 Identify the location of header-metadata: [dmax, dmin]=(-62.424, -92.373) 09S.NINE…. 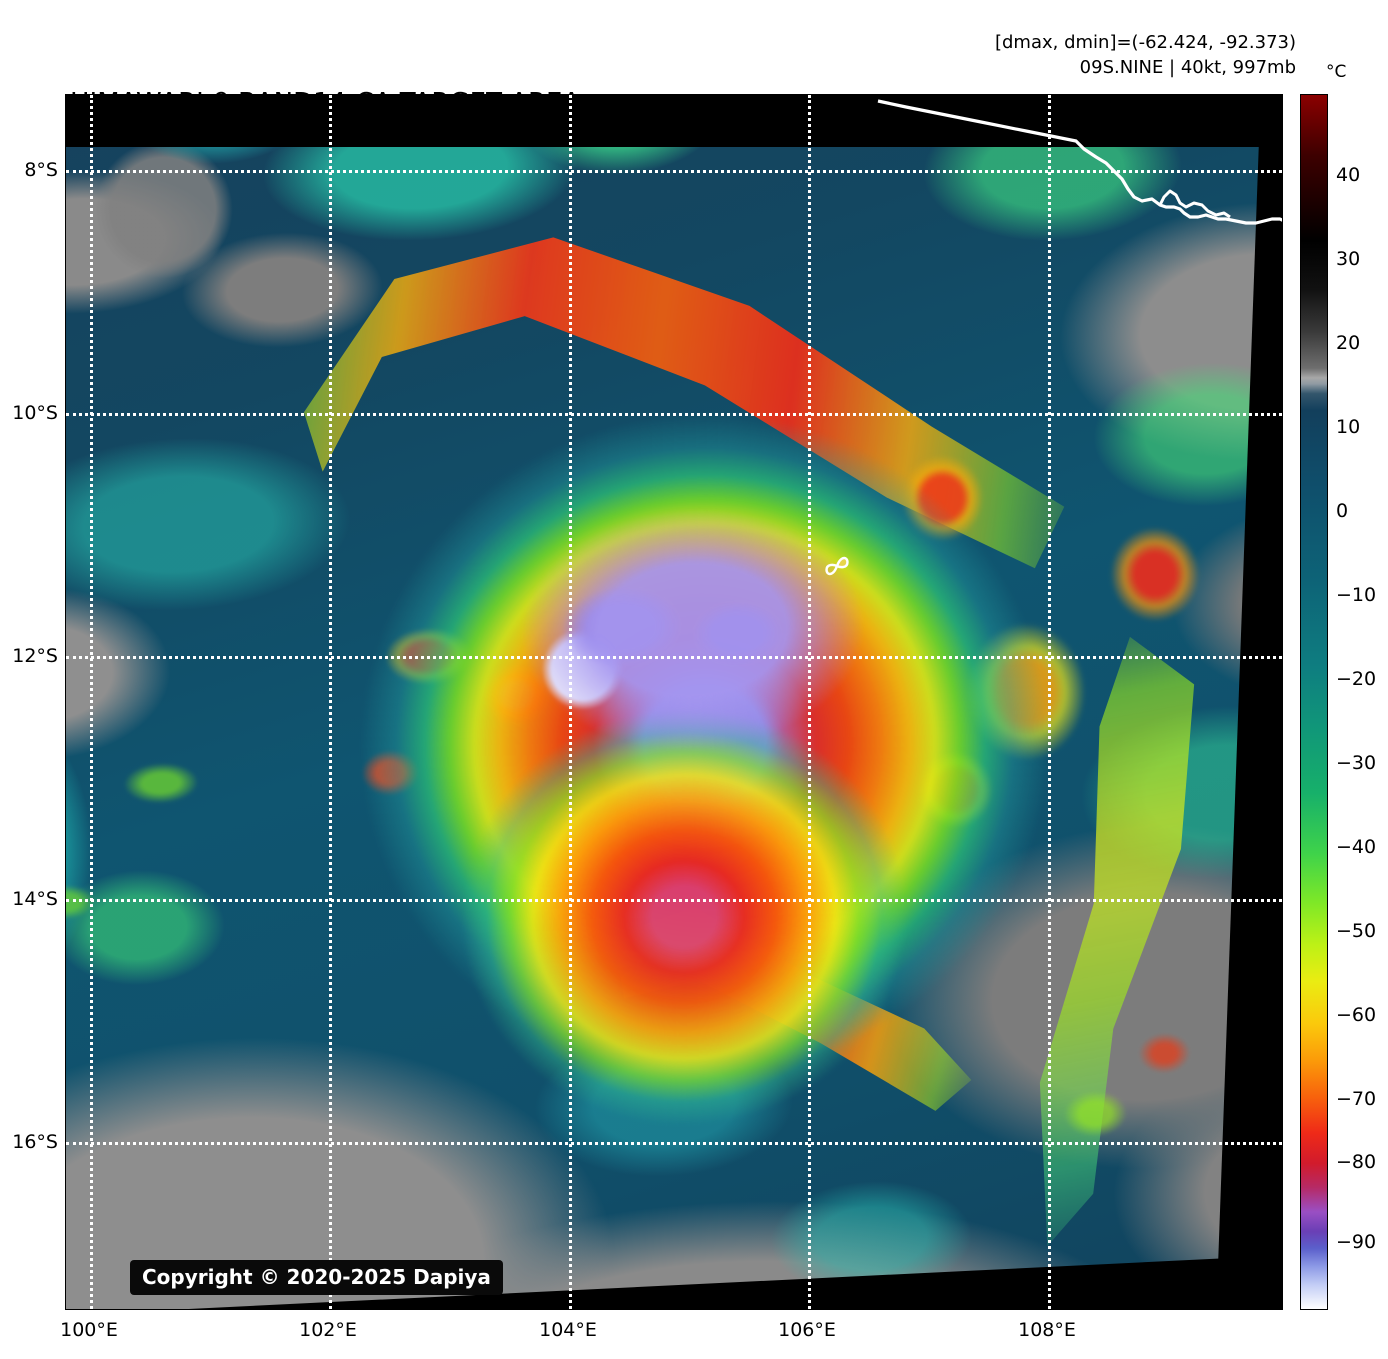
(1145, 55).